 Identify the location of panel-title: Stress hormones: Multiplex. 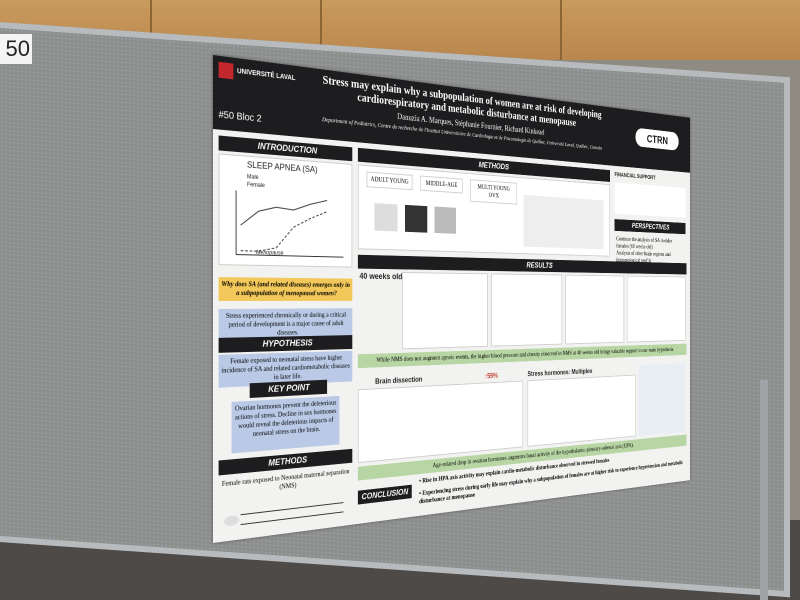
(560, 372).